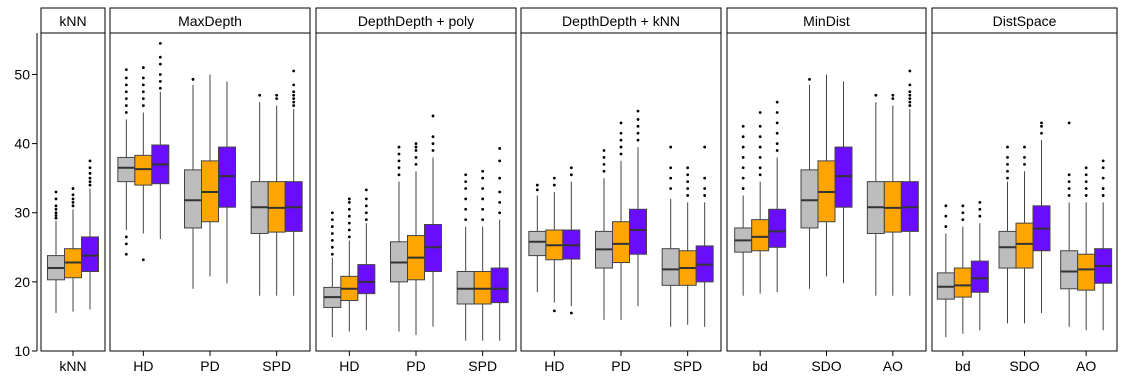 This screenshot has height=382, width=1122. I want to click on panel-title: DepthDepth + kNN, so click(621, 21).